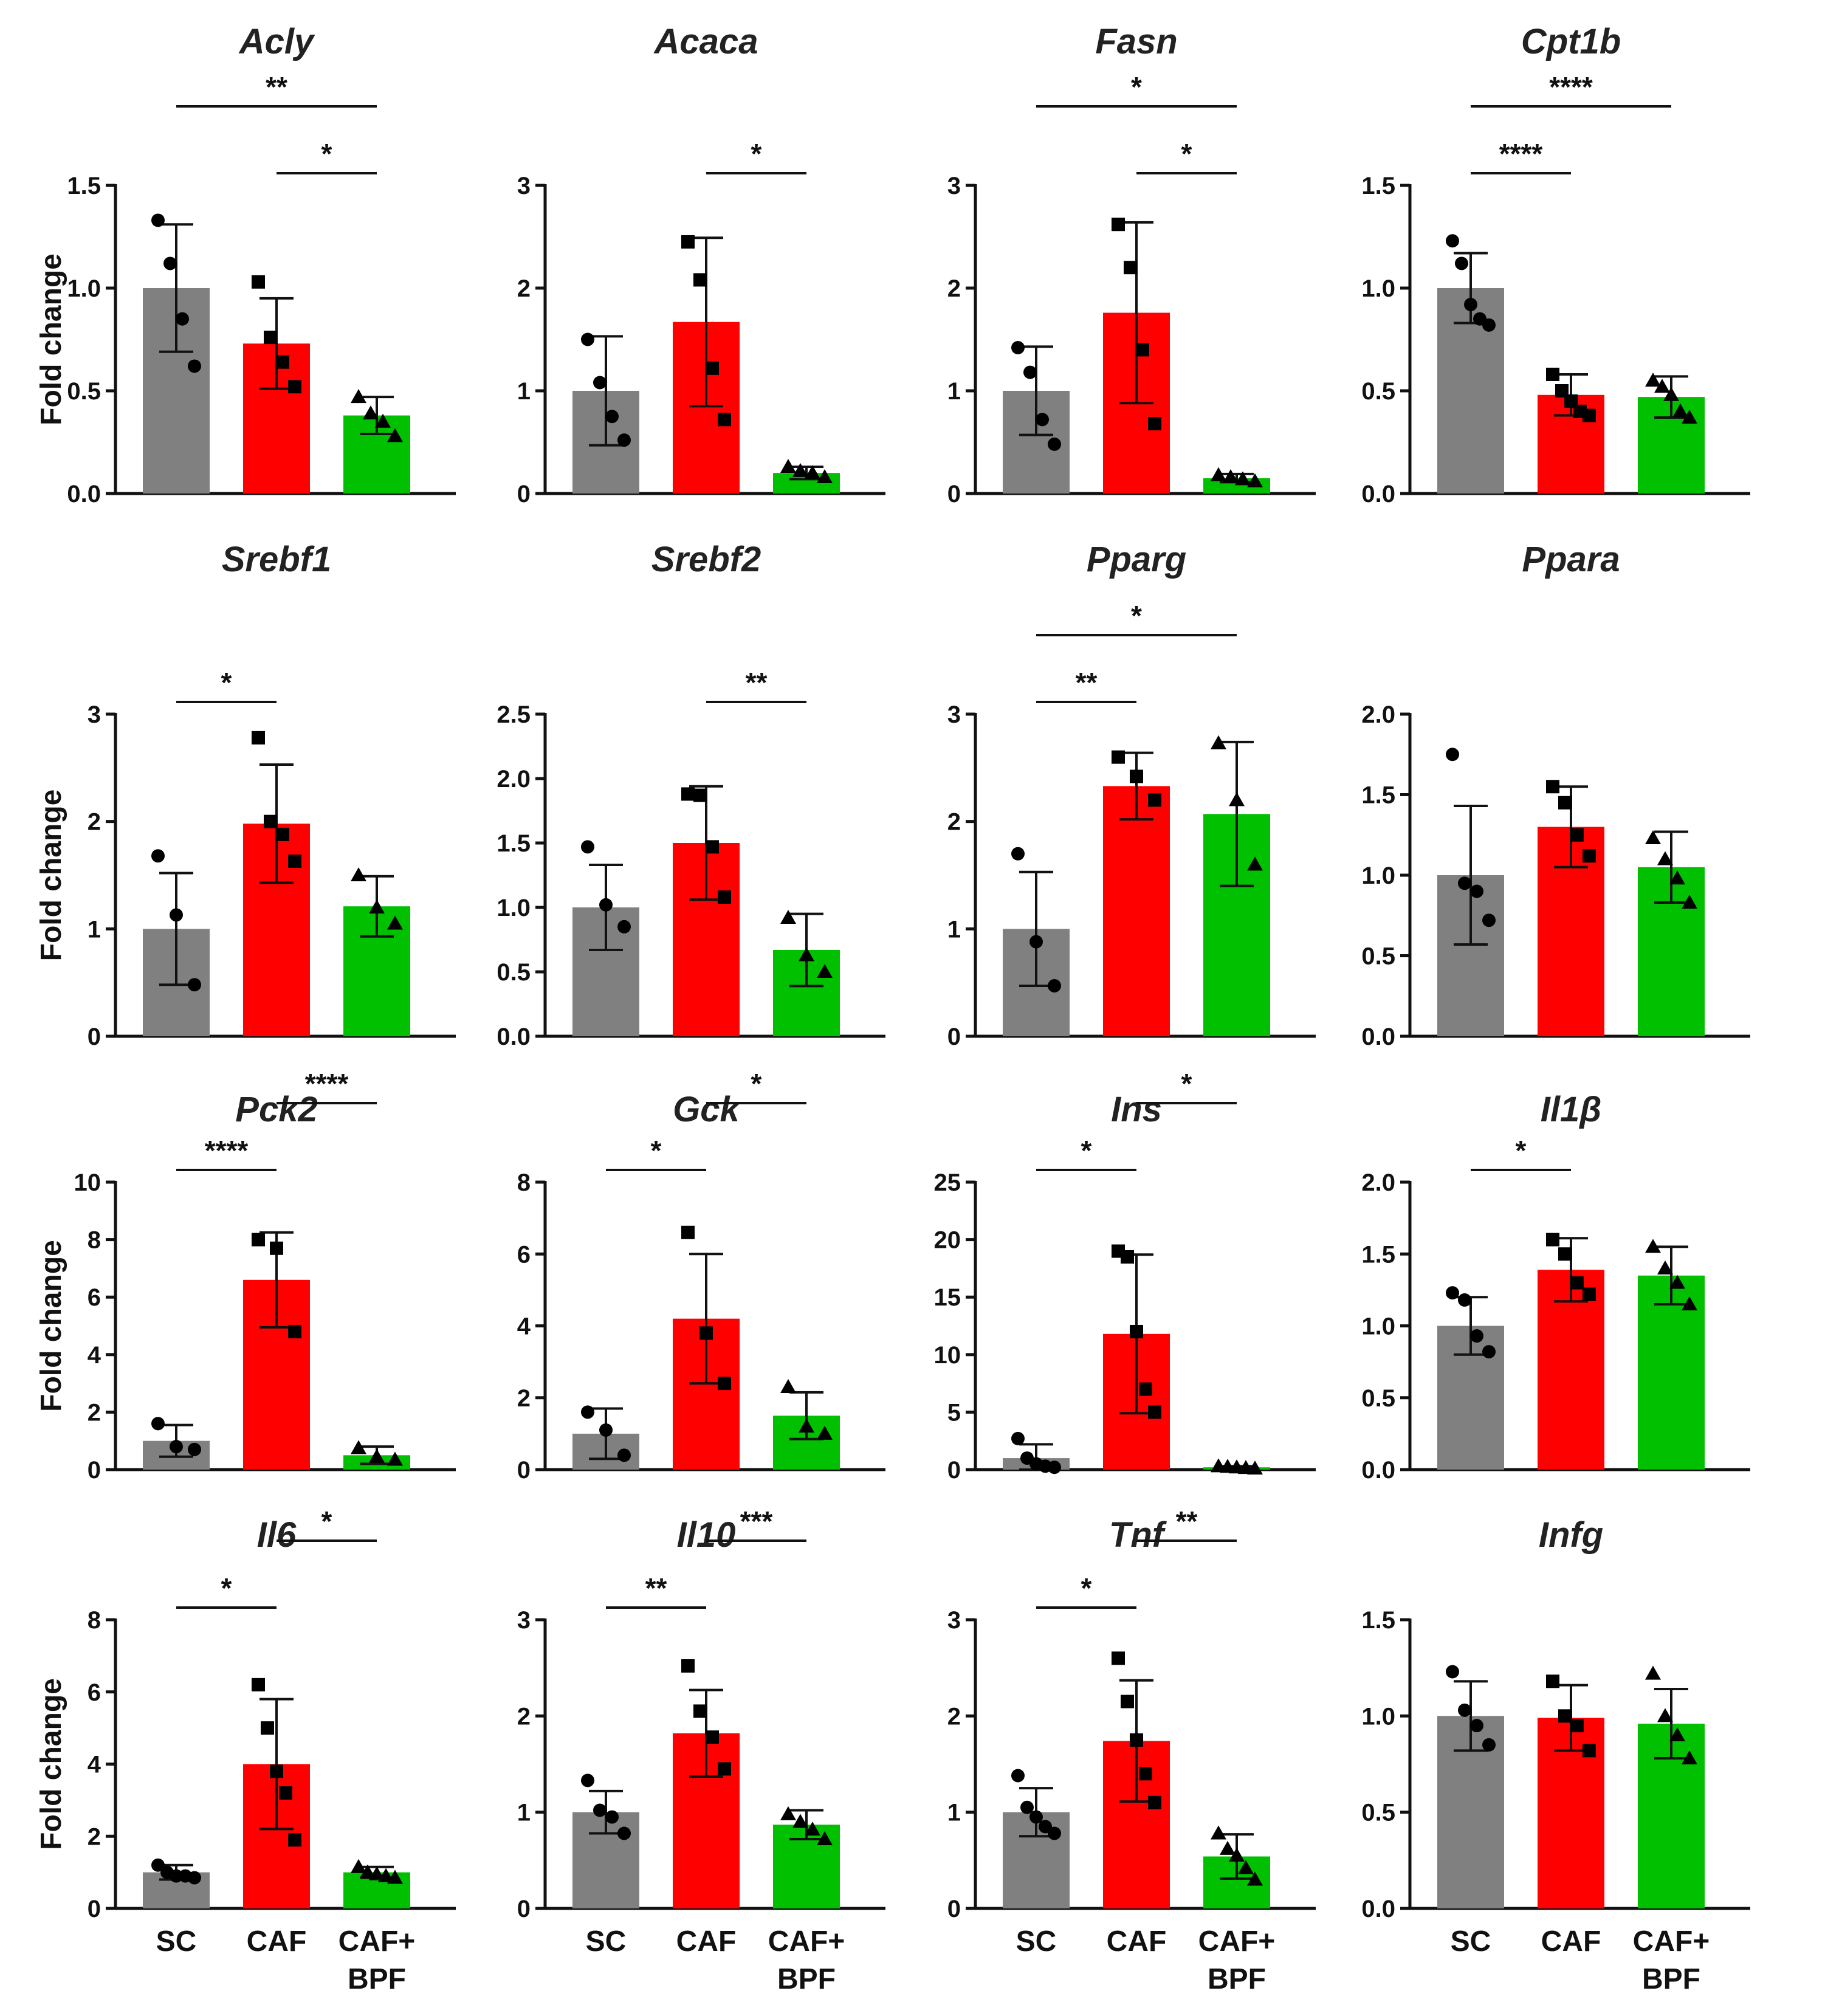  I want to click on chart-title: Srebf2, so click(706, 559).